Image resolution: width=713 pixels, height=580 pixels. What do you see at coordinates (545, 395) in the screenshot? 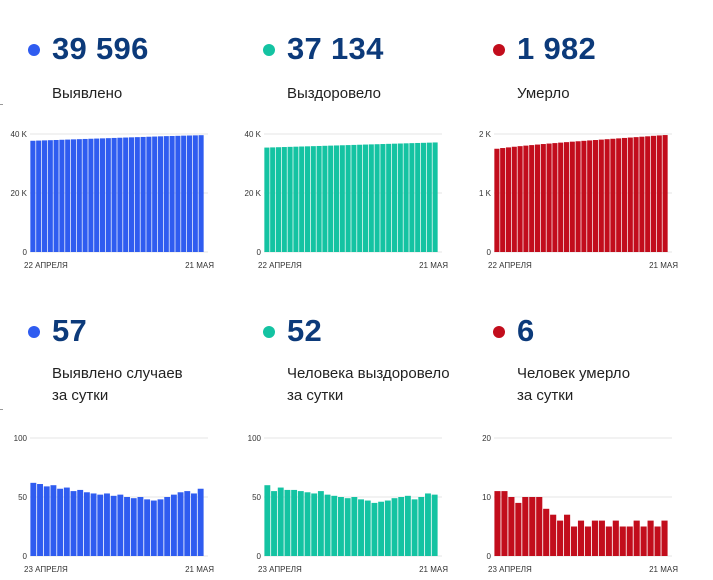
I see `deaths-daily-label-2: за сутки` at bounding box center [545, 395].